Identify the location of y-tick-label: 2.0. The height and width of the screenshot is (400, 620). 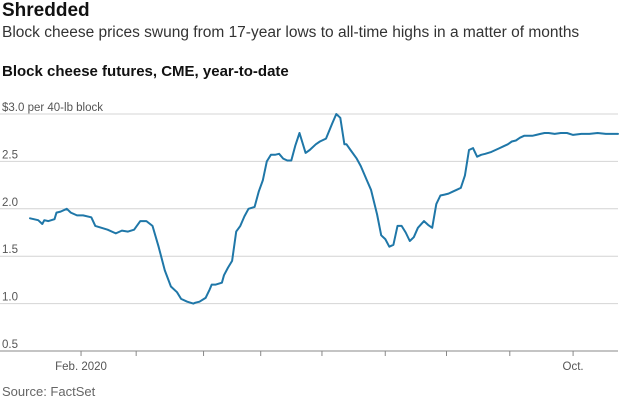
(10, 203).